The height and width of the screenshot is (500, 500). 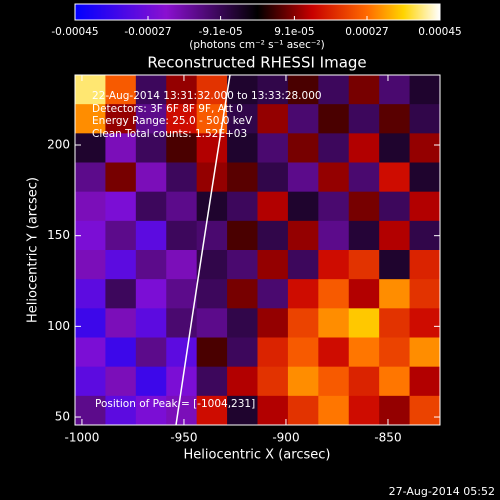 I want to click on y-tick-label: 100, so click(x=58, y=326).